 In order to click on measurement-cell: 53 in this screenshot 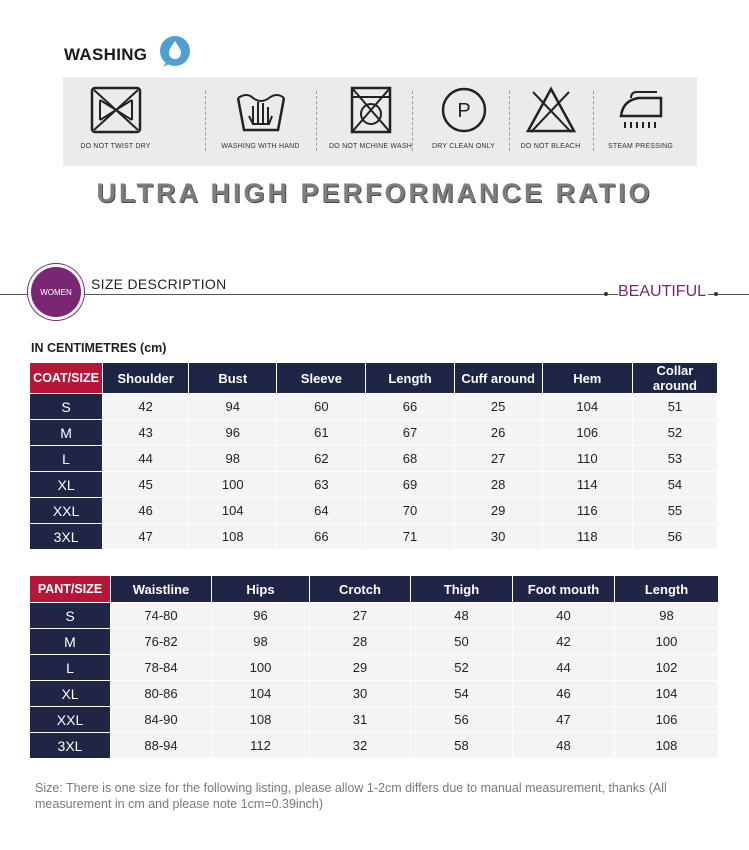, I will do `click(674, 458)`.